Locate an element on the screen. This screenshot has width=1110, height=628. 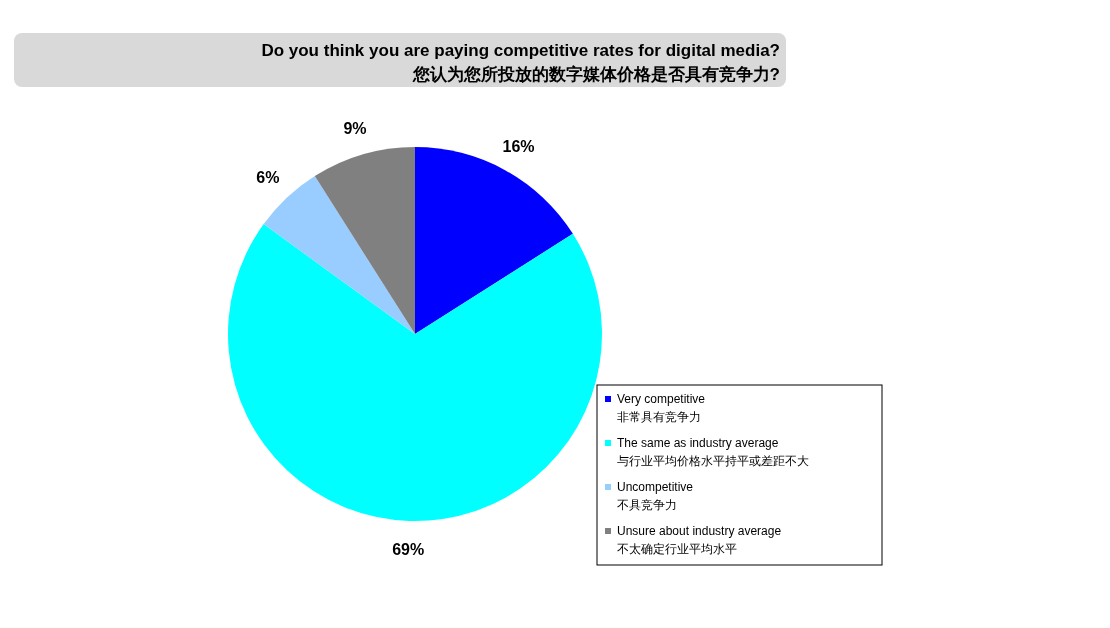
legend-label: The same as industry average 与行业平均价格水平持平或差距不大 is located at coordinates (713, 452).